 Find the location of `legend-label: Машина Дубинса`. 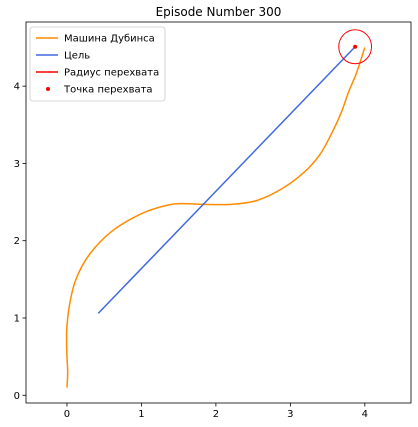

legend-label: Машина Дубинса is located at coordinates (109, 39).